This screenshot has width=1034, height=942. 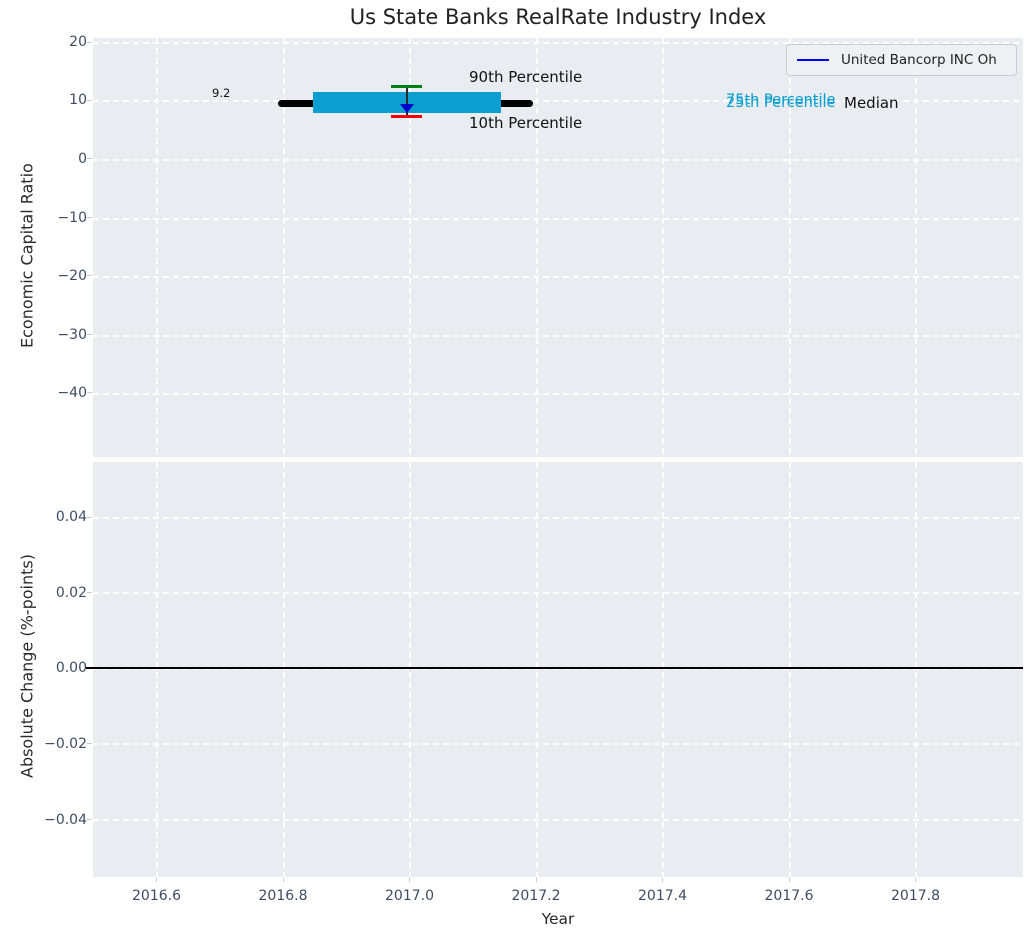 What do you see at coordinates (71, 593) in the screenshot?
I see `ytick-bottom: 0.02` at bounding box center [71, 593].